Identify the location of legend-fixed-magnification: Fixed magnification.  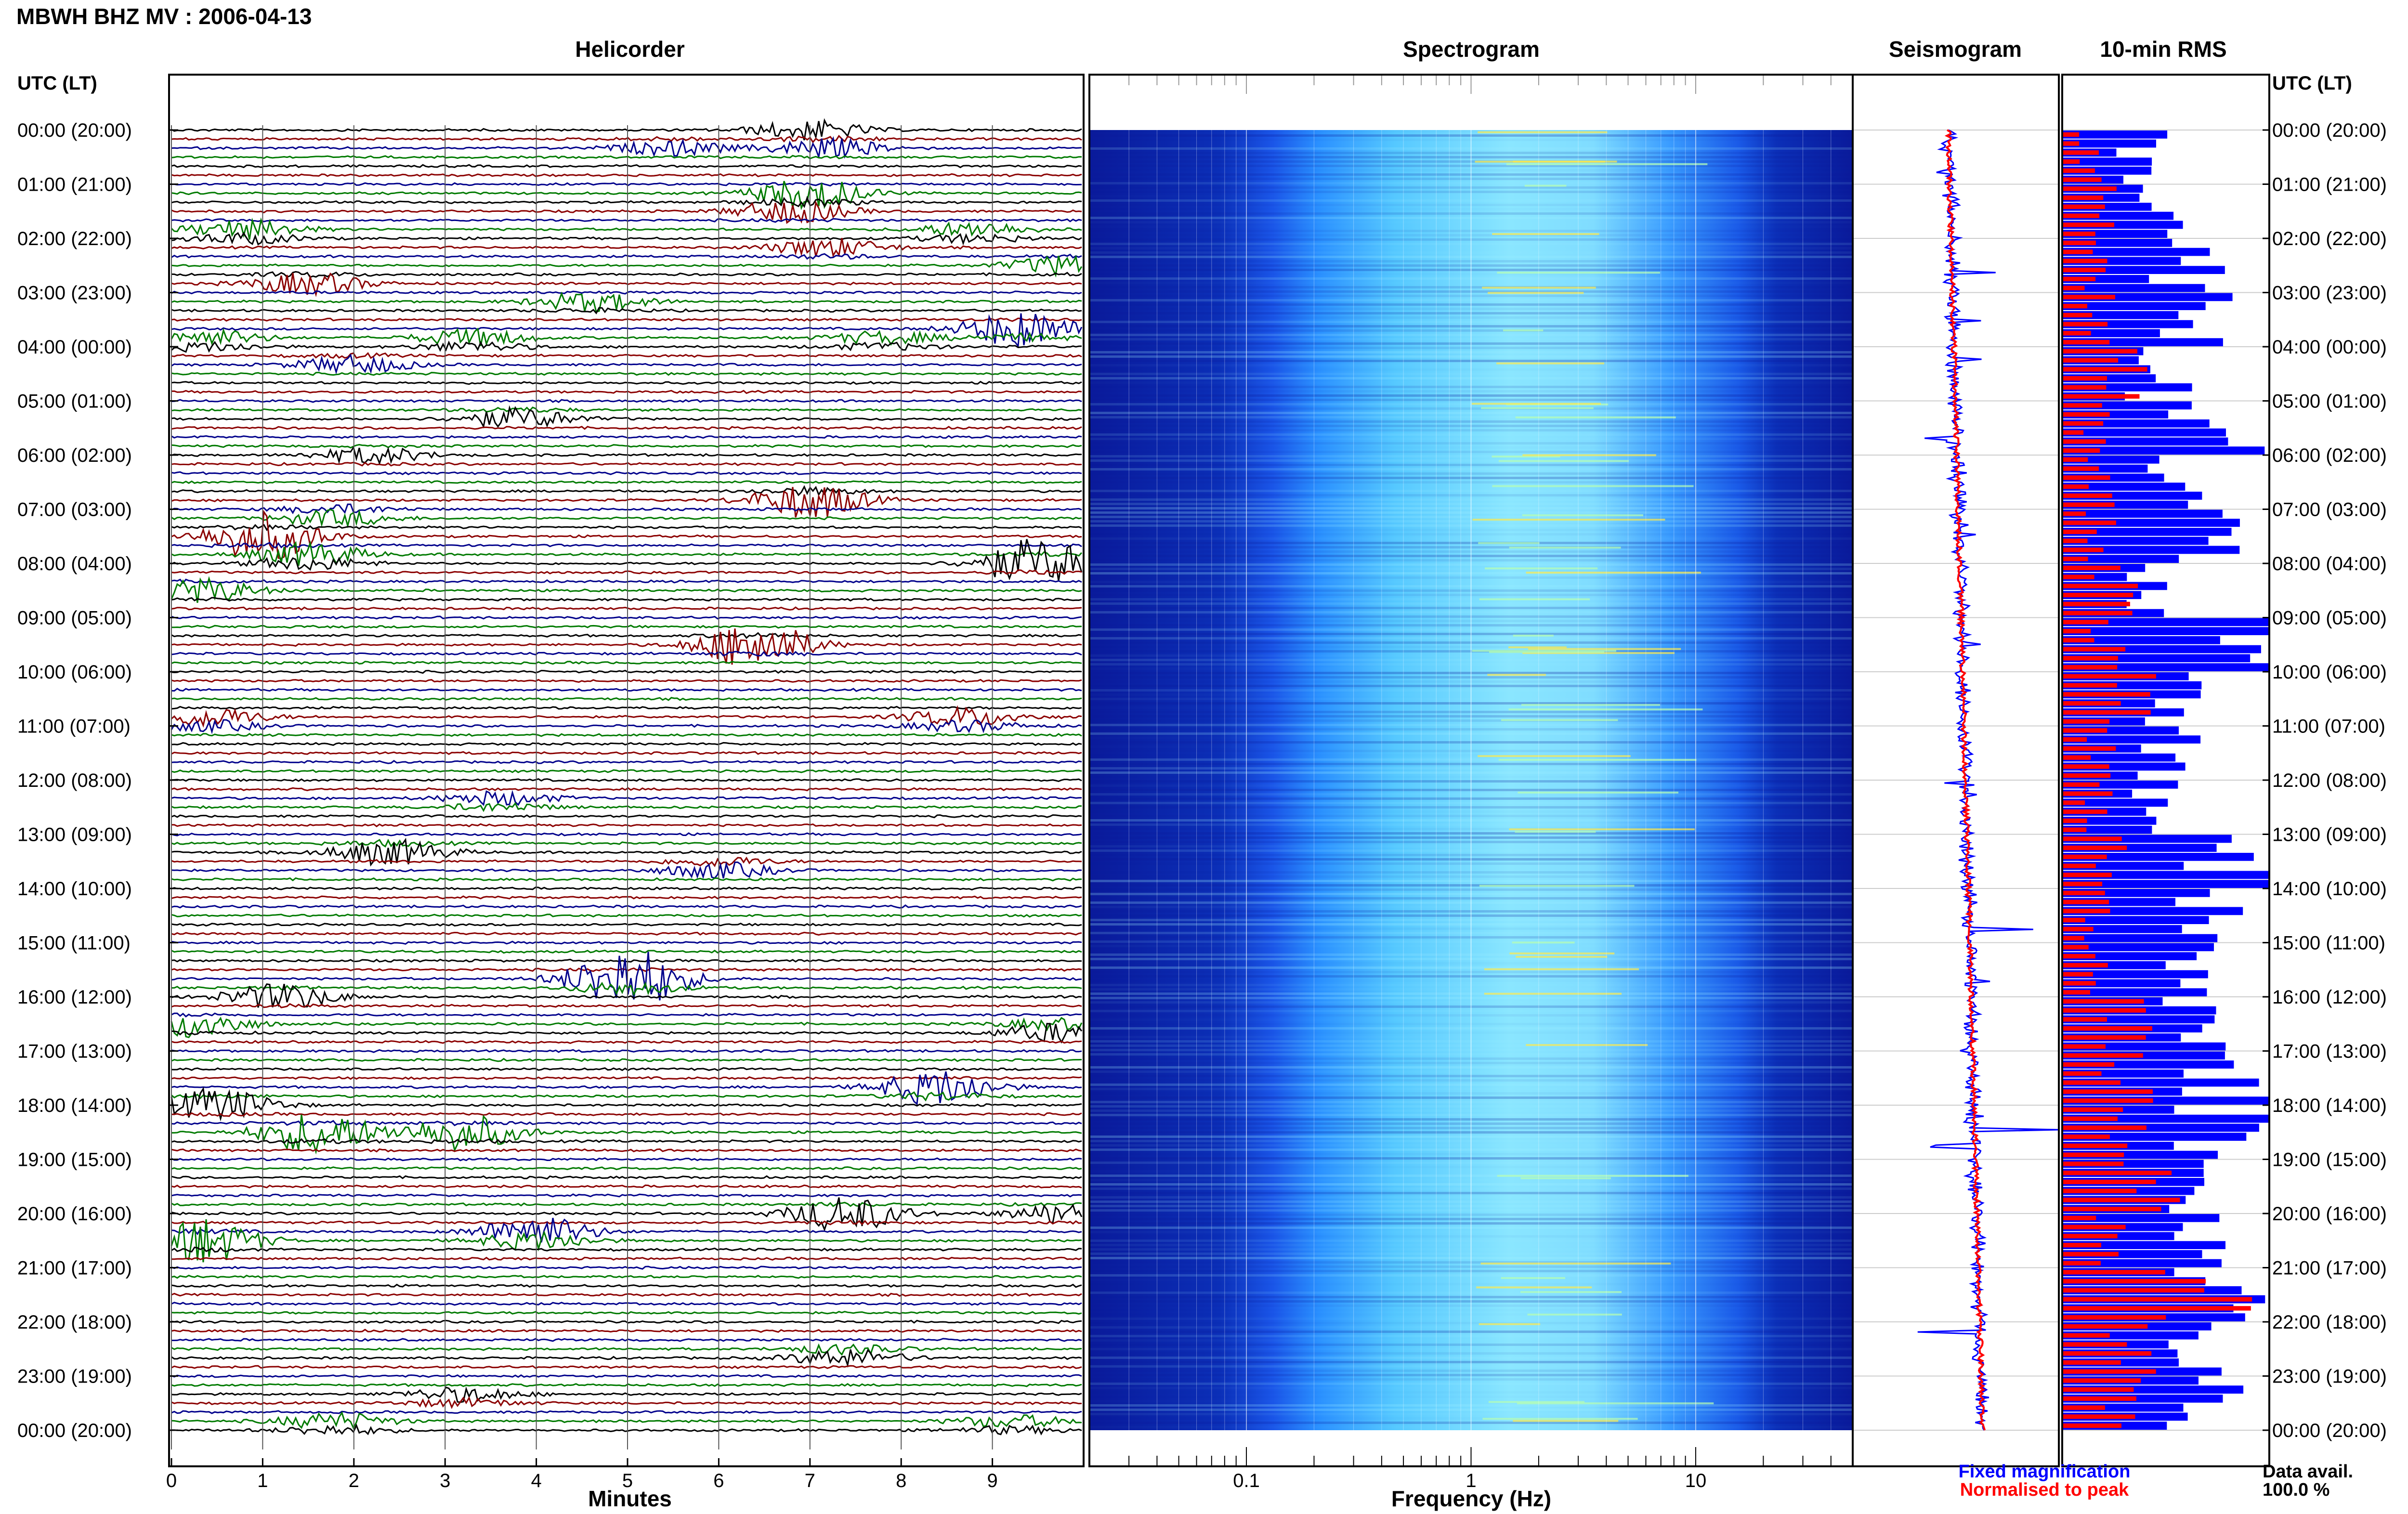
(2045, 1472).